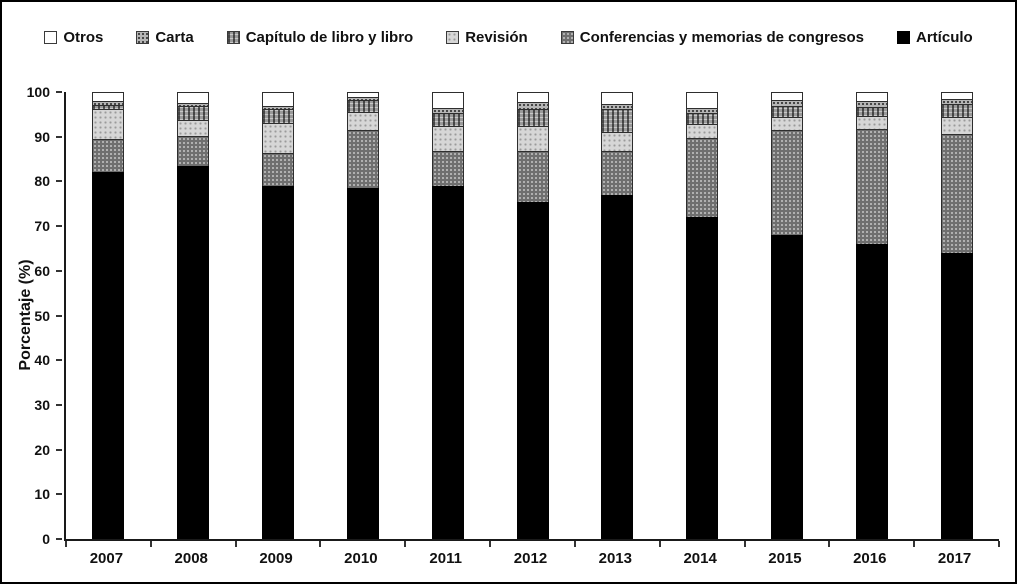 The width and height of the screenshot is (1017, 584). I want to click on stacked-bar-2009, so click(278, 315).